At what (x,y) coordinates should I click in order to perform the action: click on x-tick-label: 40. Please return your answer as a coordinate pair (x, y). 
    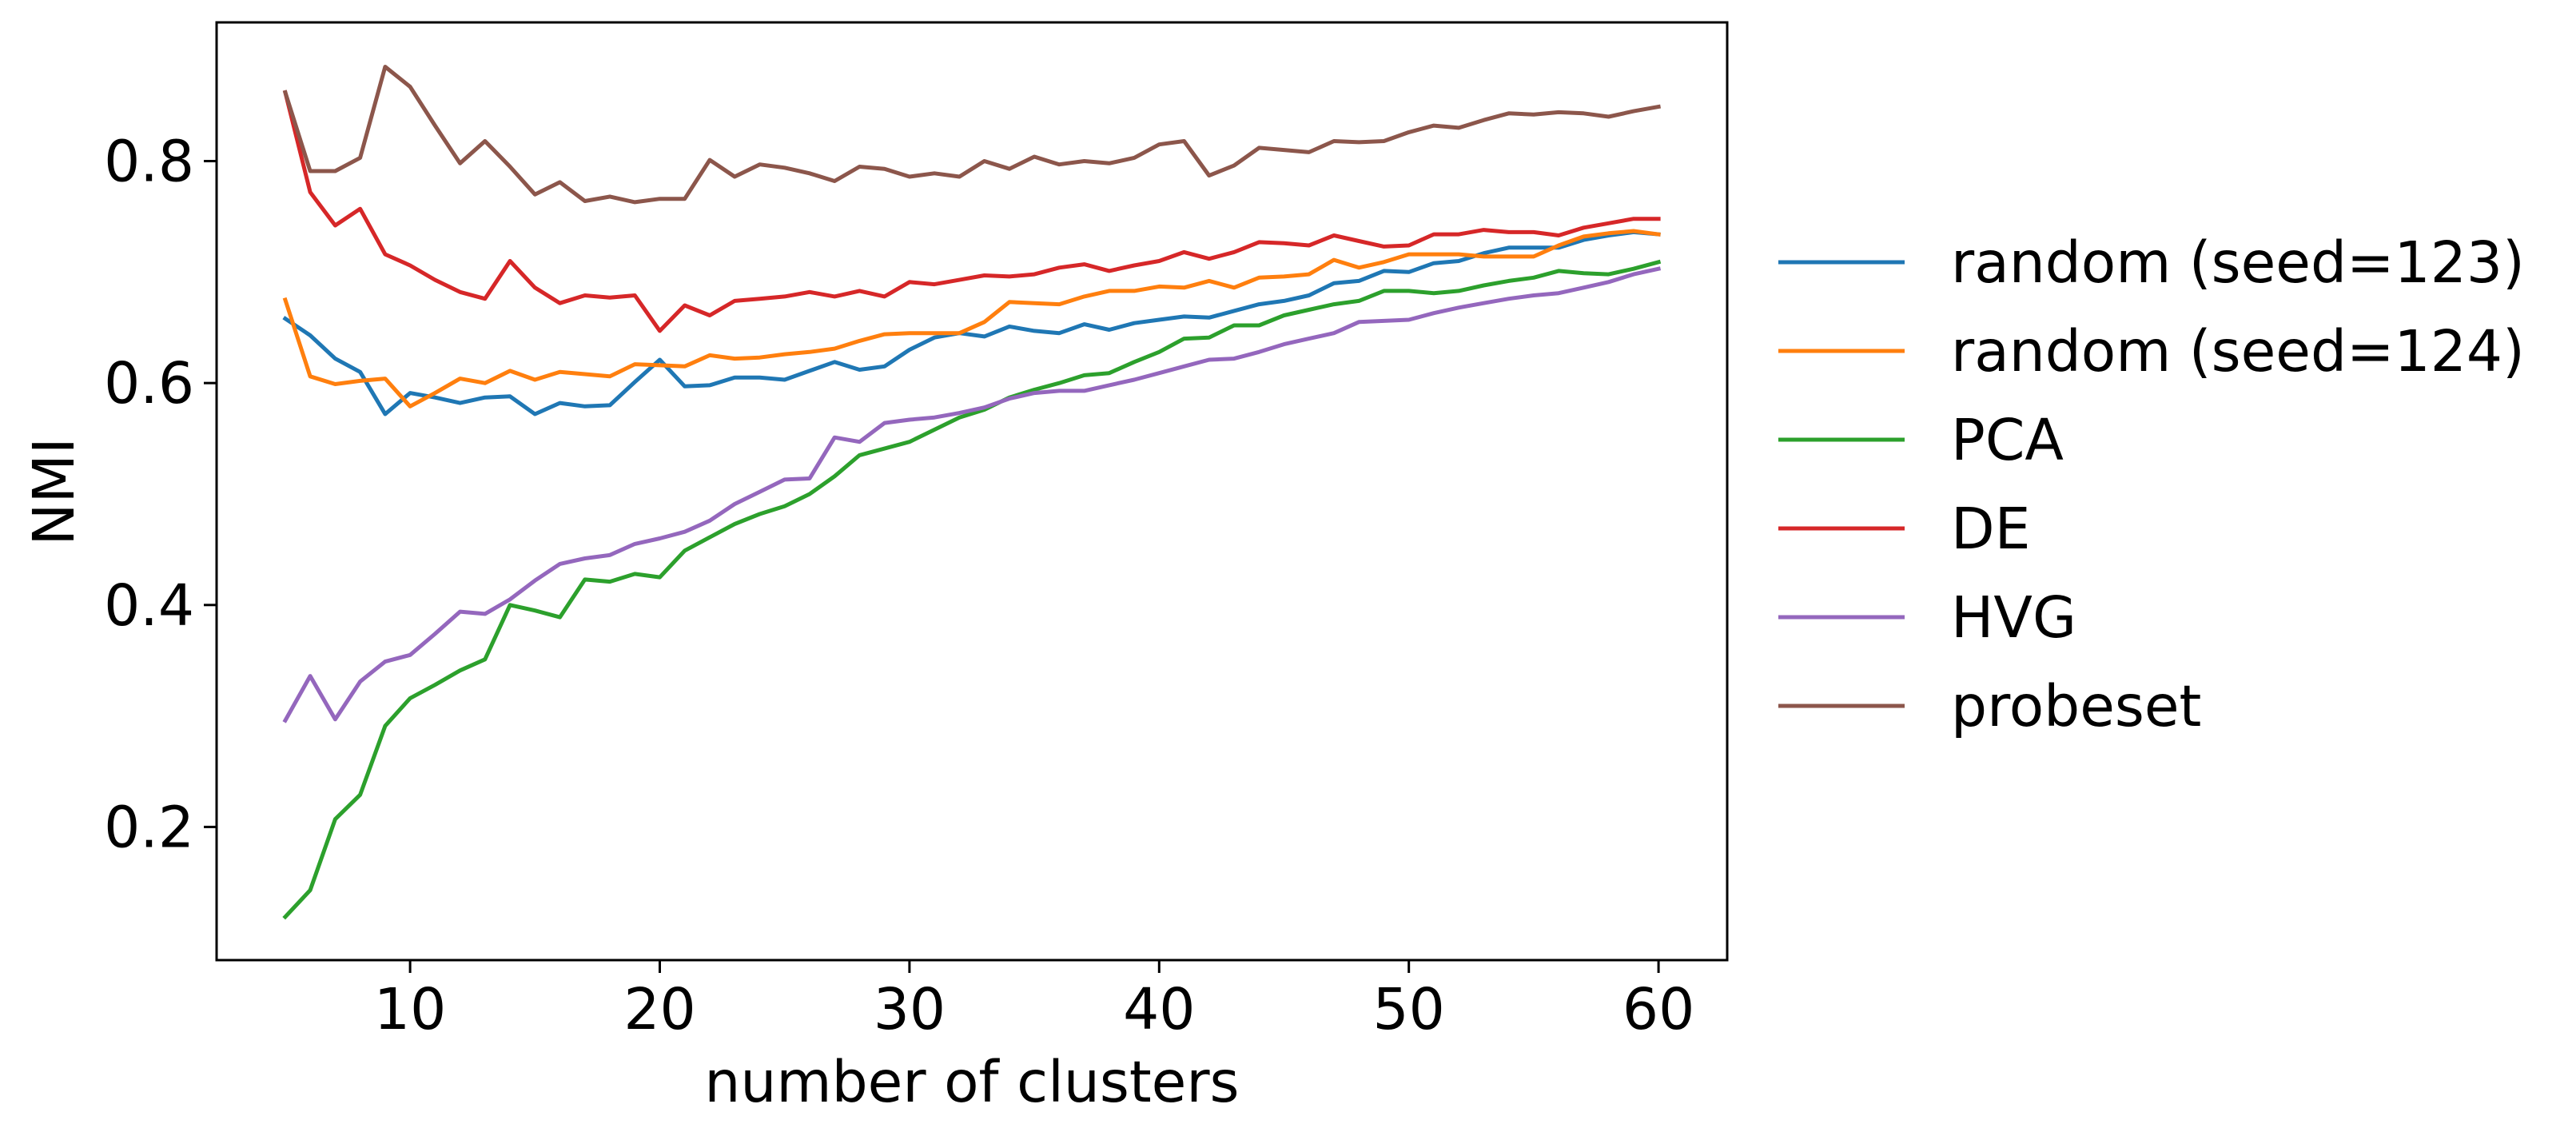
    Looking at the image, I should click on (1159, 1009).